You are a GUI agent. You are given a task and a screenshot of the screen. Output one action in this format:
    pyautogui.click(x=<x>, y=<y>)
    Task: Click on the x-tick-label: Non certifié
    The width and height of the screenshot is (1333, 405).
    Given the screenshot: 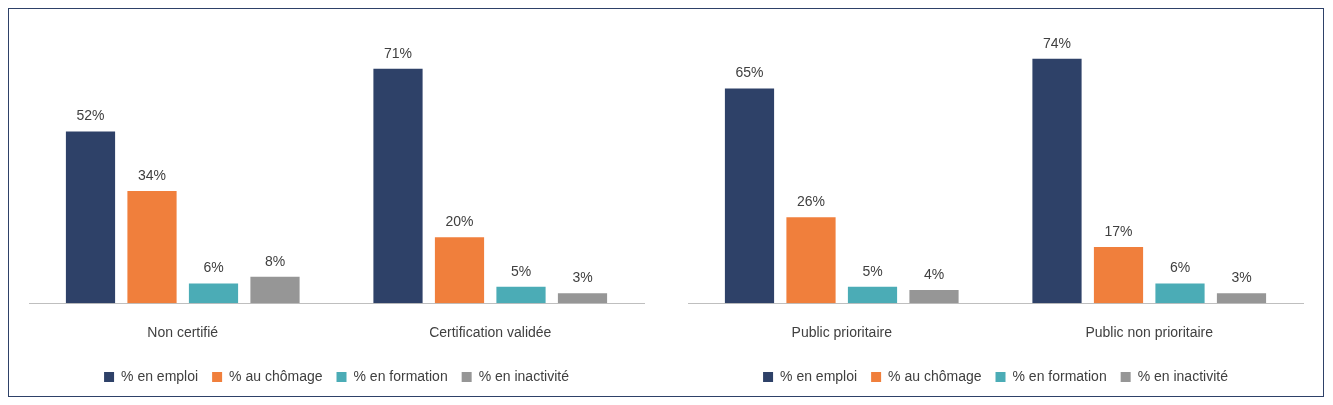 What is the action you would take?
    pyautogui.click(x=183, y=332)
    